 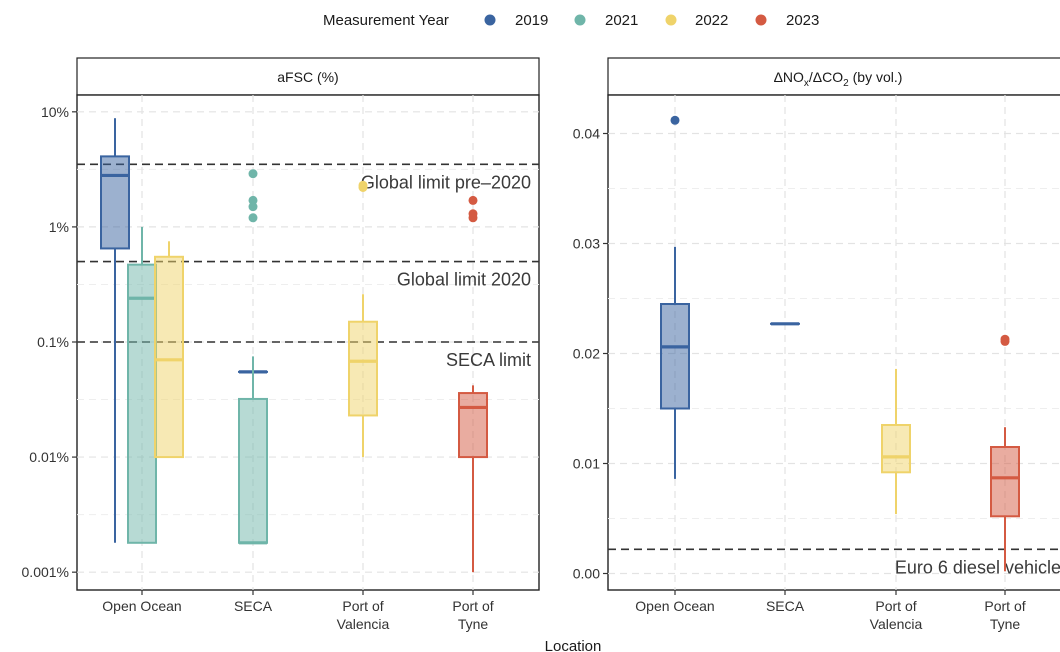 What do you see at coordinates (59, 227) in the screenshot?
I see `y-tick-label: 1%` at bounding box center [59, 227].